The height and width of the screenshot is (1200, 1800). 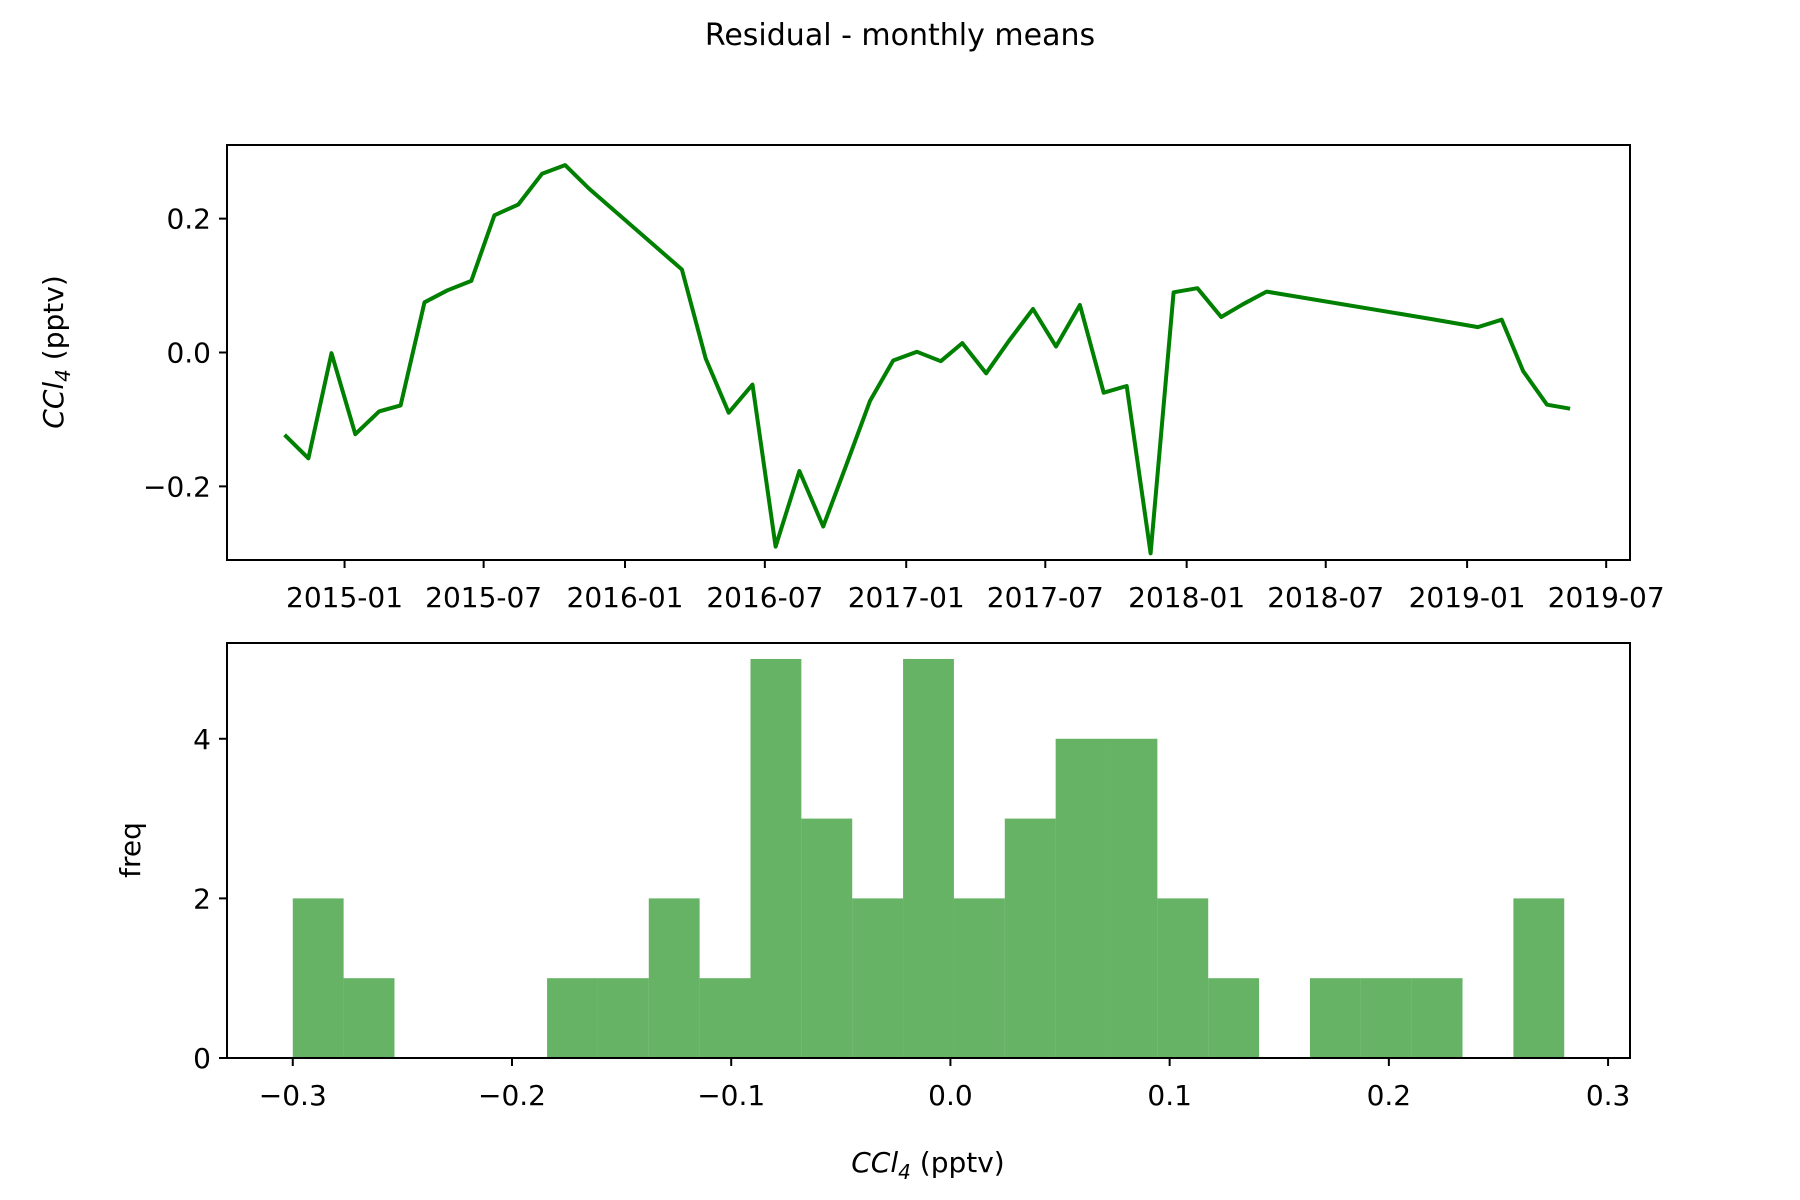 What do you see at coordinates (188, 353) in the screenshot?
I see `top-y-tick-label: 0.0` at bounding box center [188, 353].